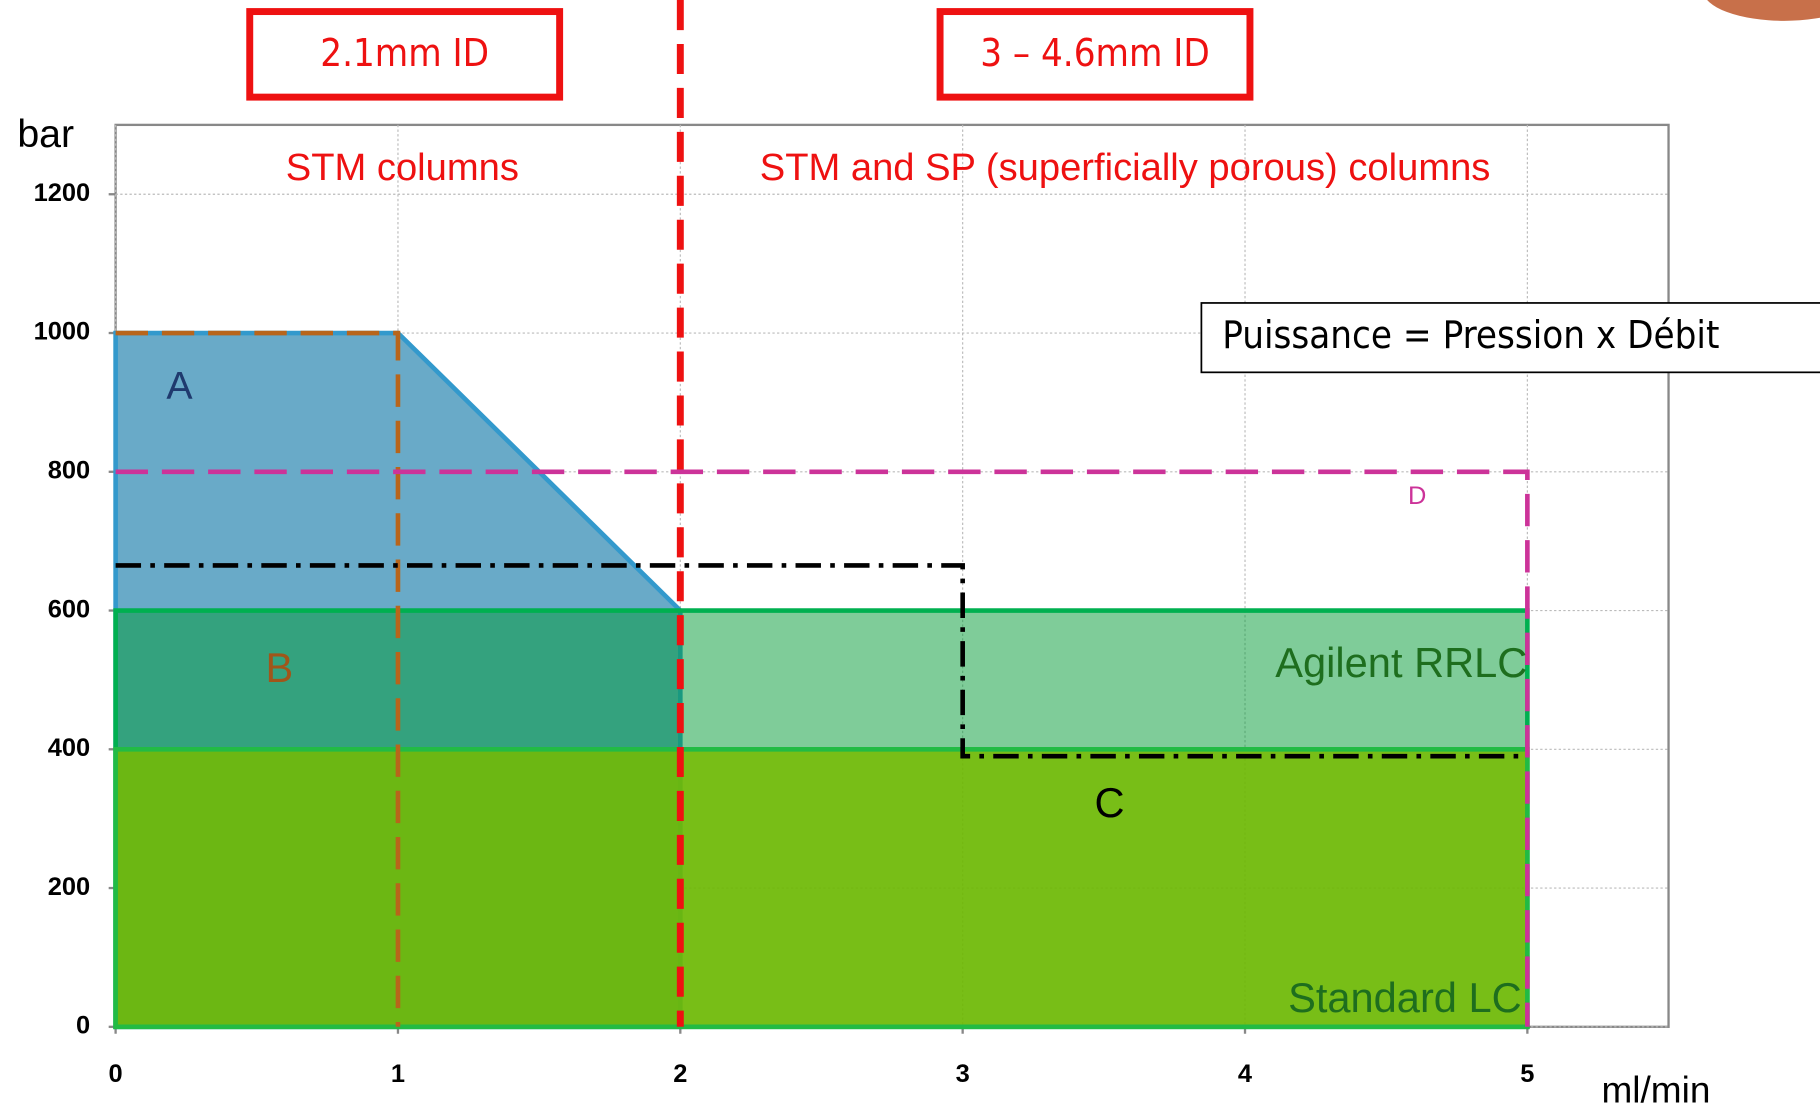  Describe the element at coordinates (62, 332) in the screenshot. I see `y-tick-label: 1000` at that location.